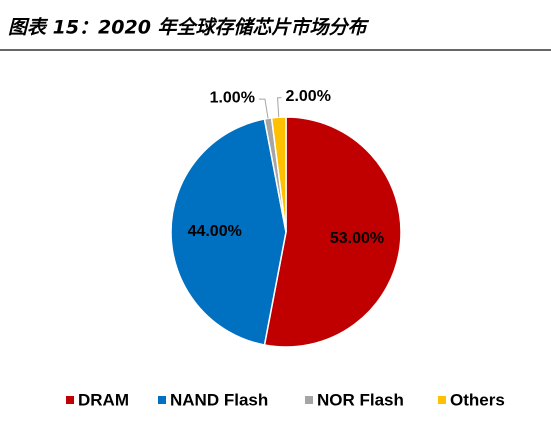 This screenshot has height=447, width=551. Describe the element at coordinates (189, 28) in the screenshot. I see `chart-title: 图表 15：2020 年全球存储芯片市场分布` at that location.